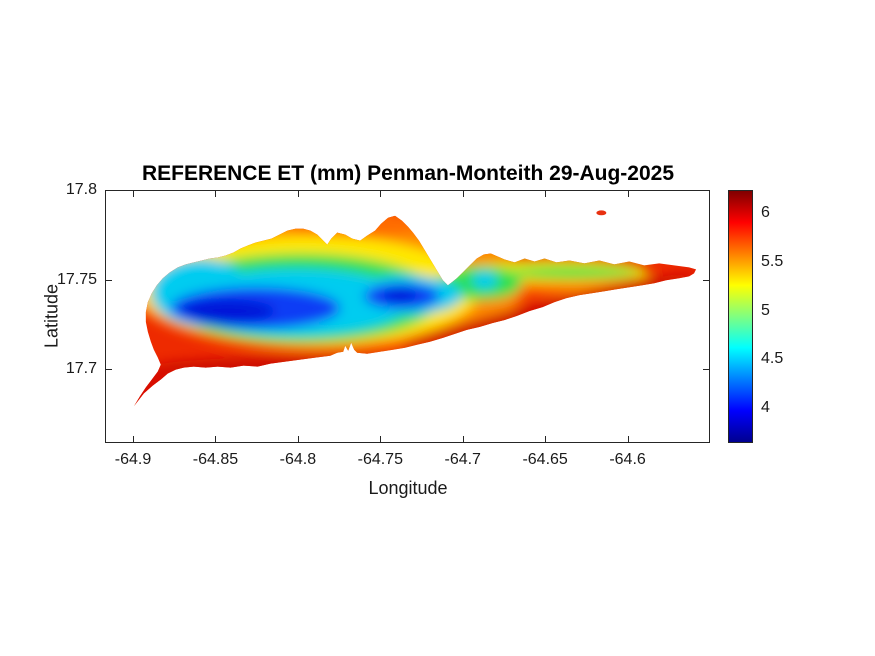 Image resolution: width=875 pixels, height=656 pixels. What do you see at coordinates (765, 407) in the screenshot?
I see `colorbar-tick-label: 4` at bounding box center [765, 407].